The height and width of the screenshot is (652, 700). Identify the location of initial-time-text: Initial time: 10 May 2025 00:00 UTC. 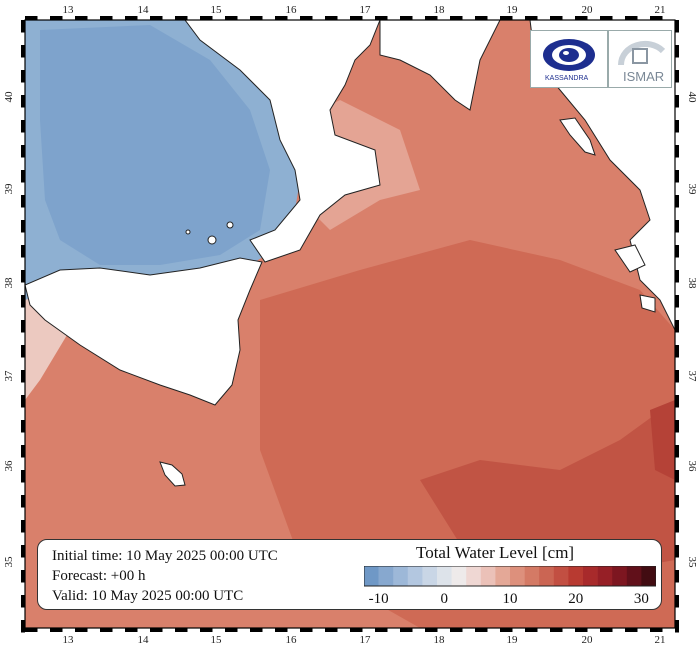
(165, 556).